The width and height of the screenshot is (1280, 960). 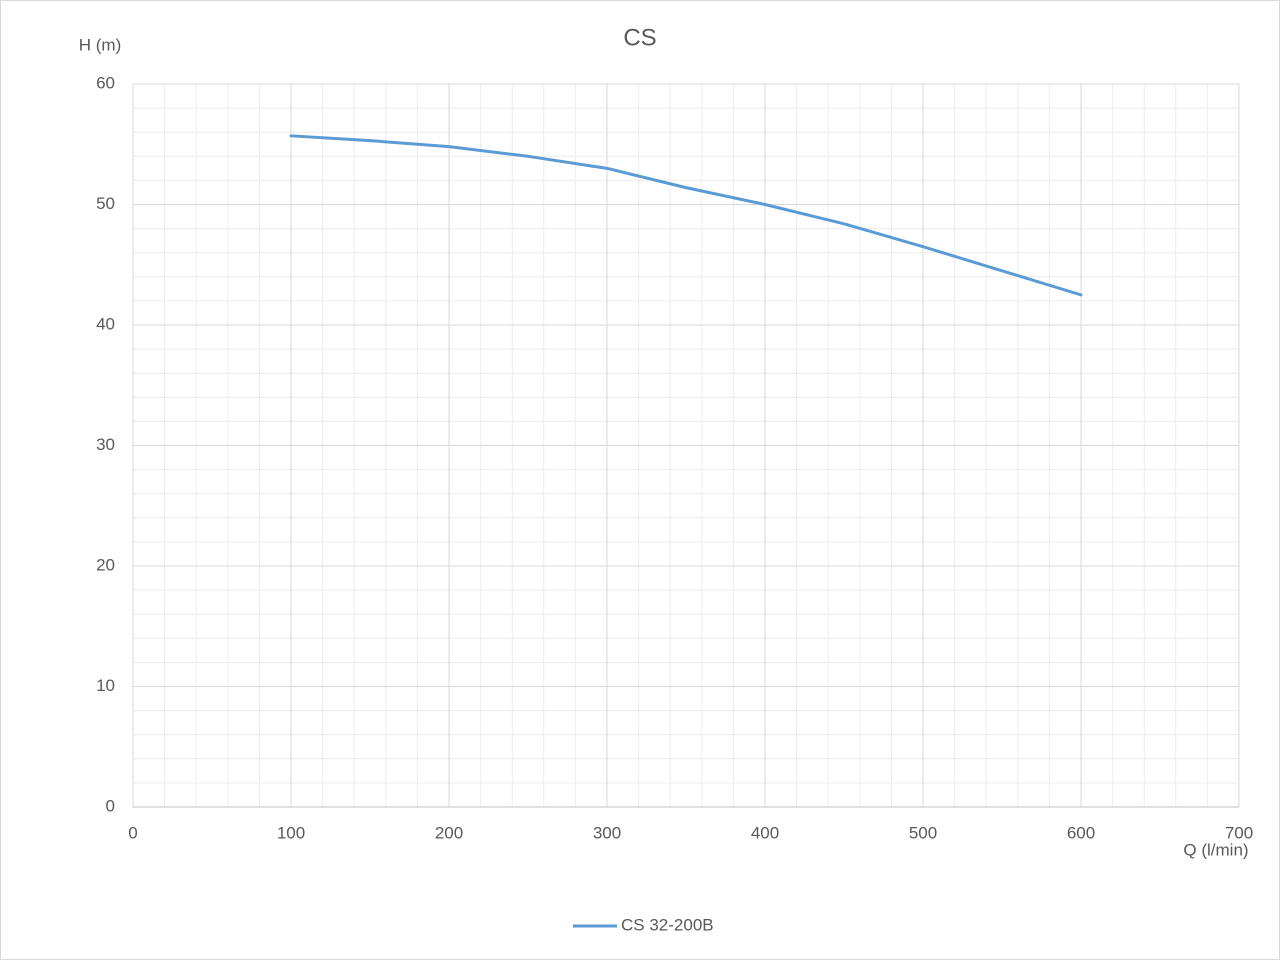 What do you see at coordinates (110, 805) in the screenshot?
I see `y-tick-label: 0` at bounding box center [110, 805].